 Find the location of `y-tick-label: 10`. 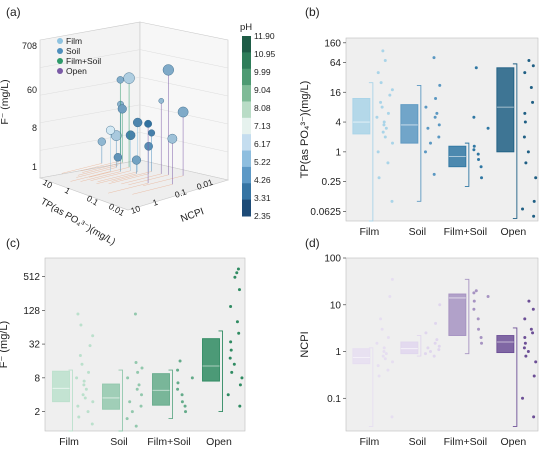

y-tick-label: 10 is located at coordinates (135, 209).